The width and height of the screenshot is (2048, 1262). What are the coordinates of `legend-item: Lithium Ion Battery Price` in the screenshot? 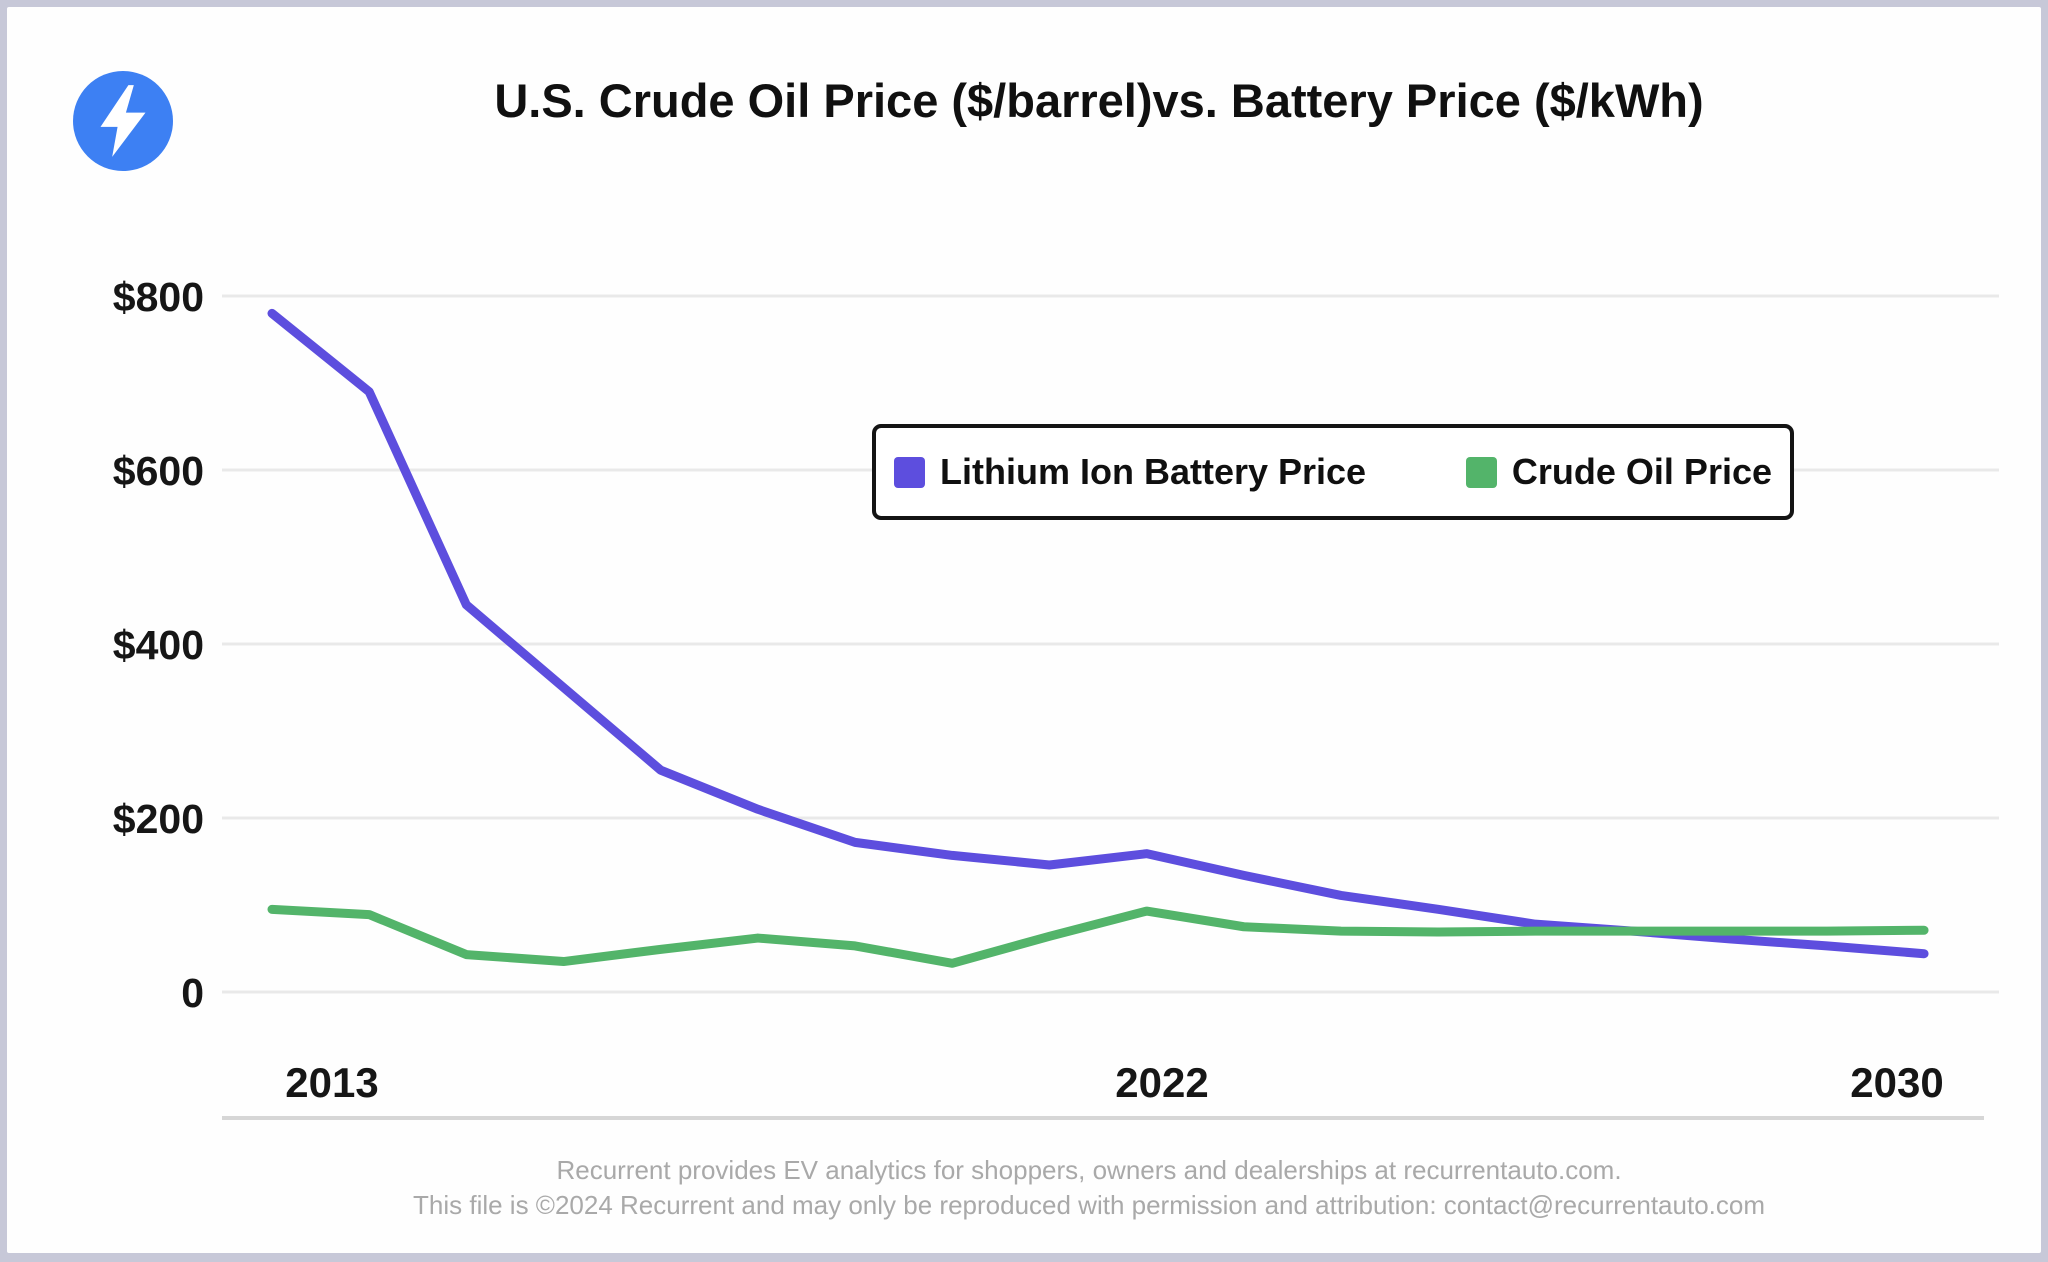 It's located at (1130, 472).